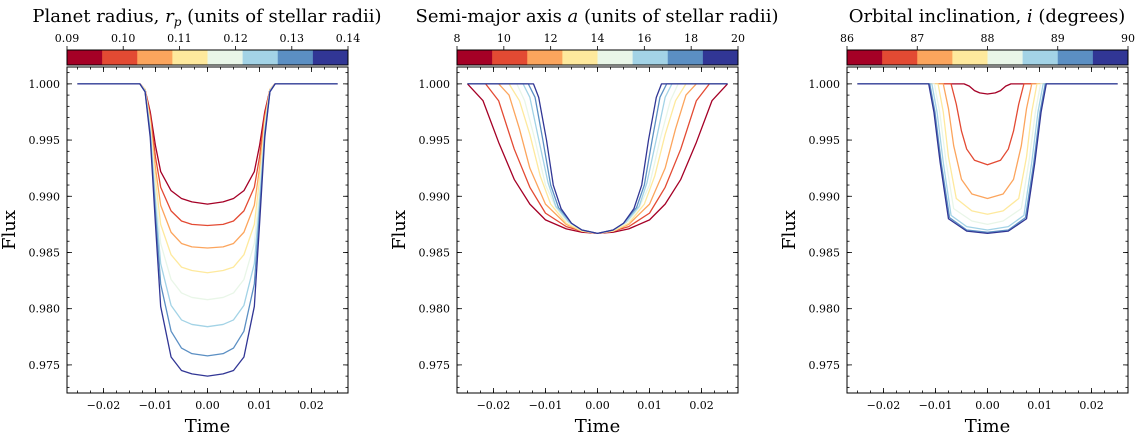  What do you see at coordinates (67, 38) in the screenshot?
I see `colorbar-tick-label: 0.09` at bounding box center [67, 38].